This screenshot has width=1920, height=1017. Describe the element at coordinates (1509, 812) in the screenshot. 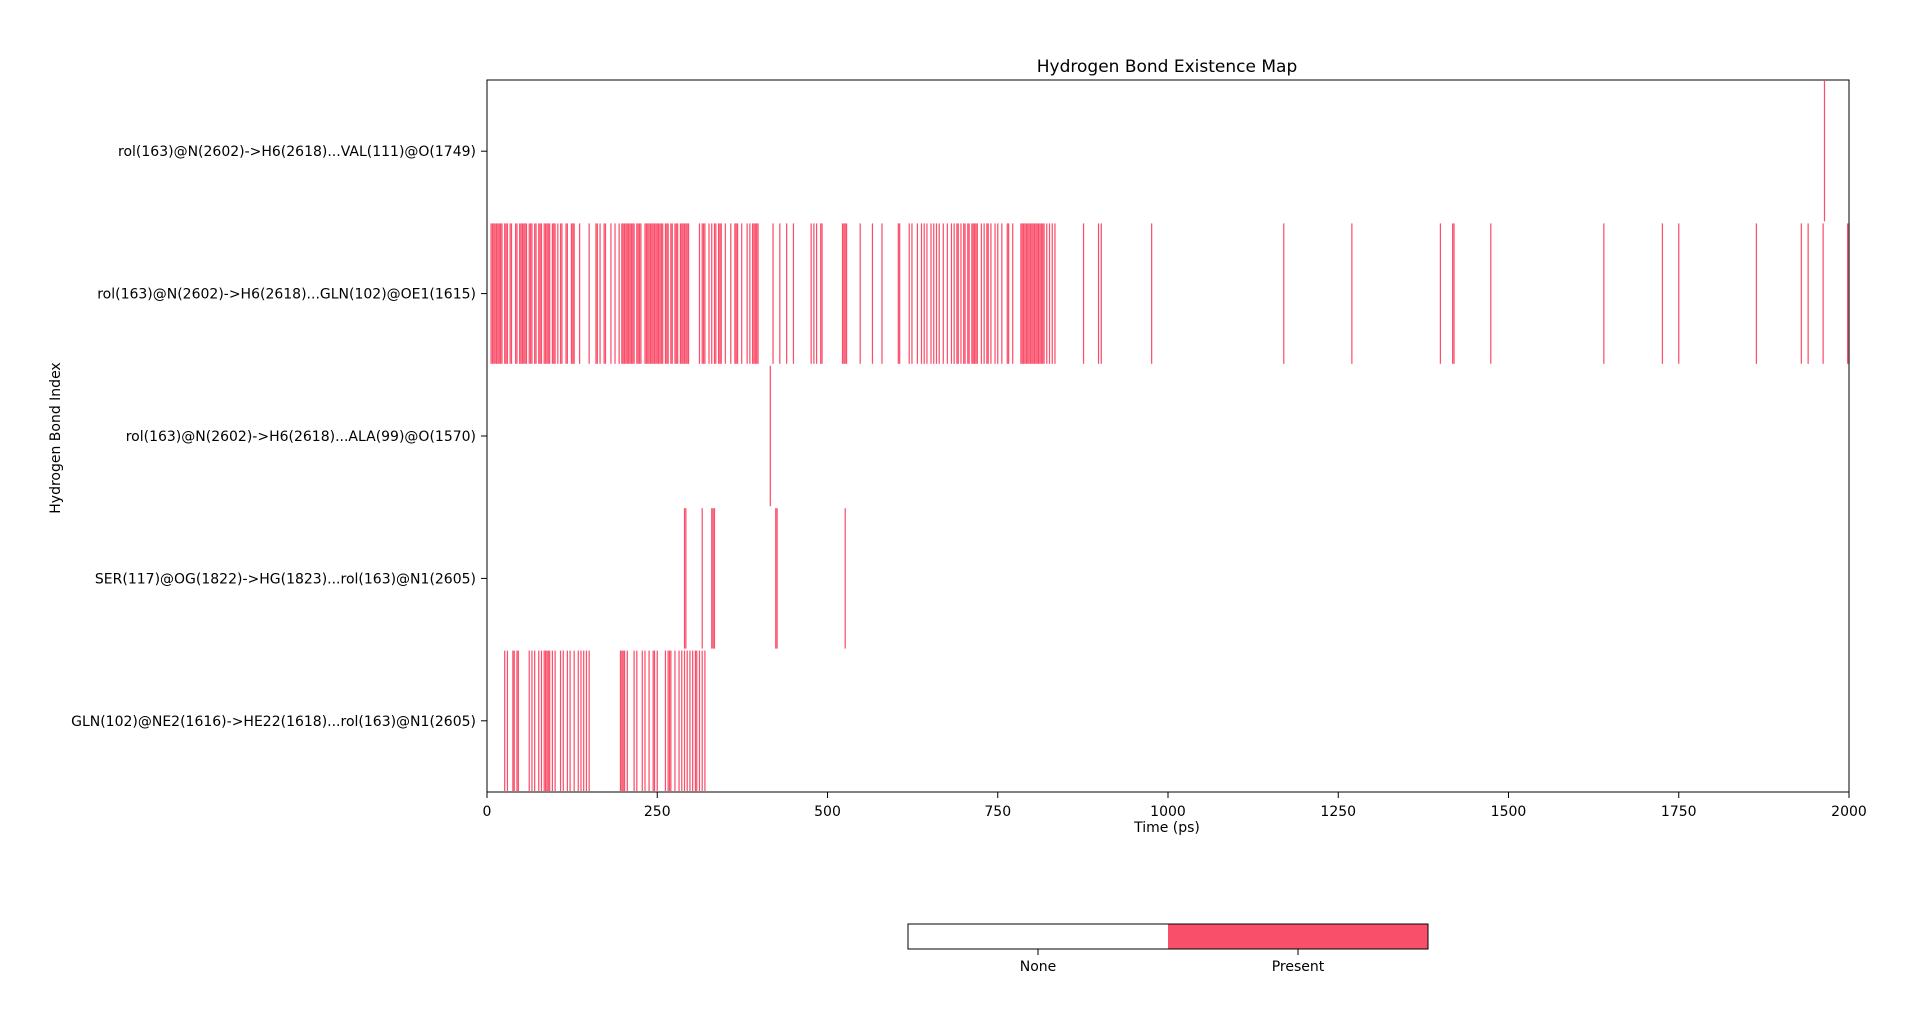

I see `x-tick-label: 1500` at that location.